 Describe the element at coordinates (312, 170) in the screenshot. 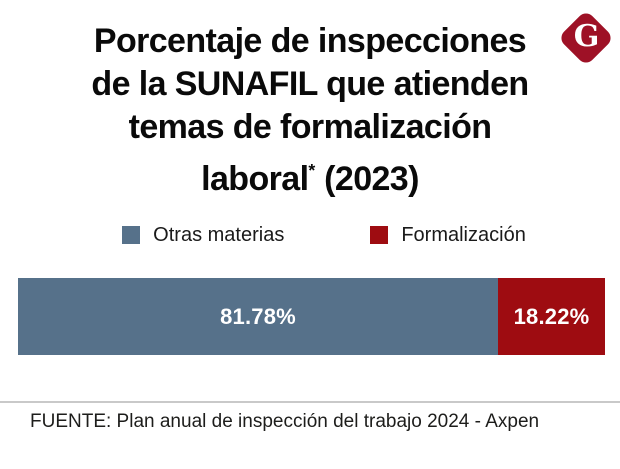

I see `footnote-asterisk: *` at that location.